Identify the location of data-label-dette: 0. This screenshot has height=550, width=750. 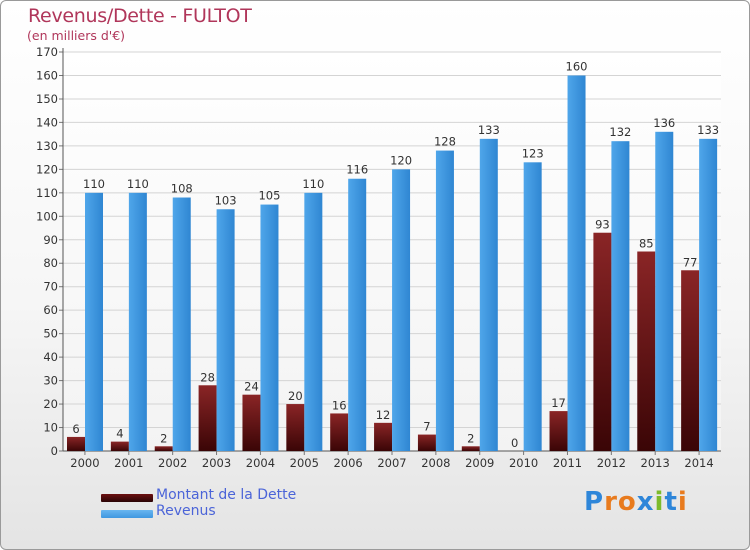
(514, 443).